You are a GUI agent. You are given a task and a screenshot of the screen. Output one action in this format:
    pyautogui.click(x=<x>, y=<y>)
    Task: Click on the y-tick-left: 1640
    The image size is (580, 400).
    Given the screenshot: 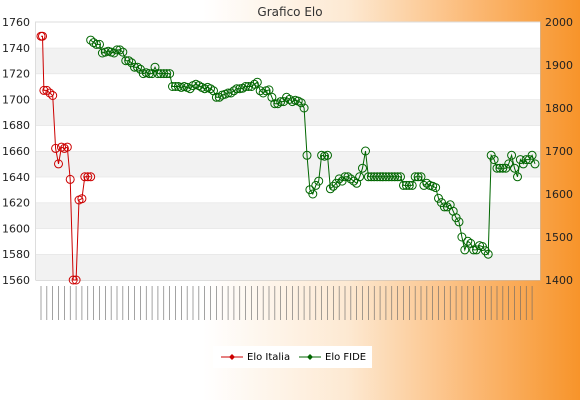 What is the action you would take?
    pyautogui.click(x=16, y=177)
    